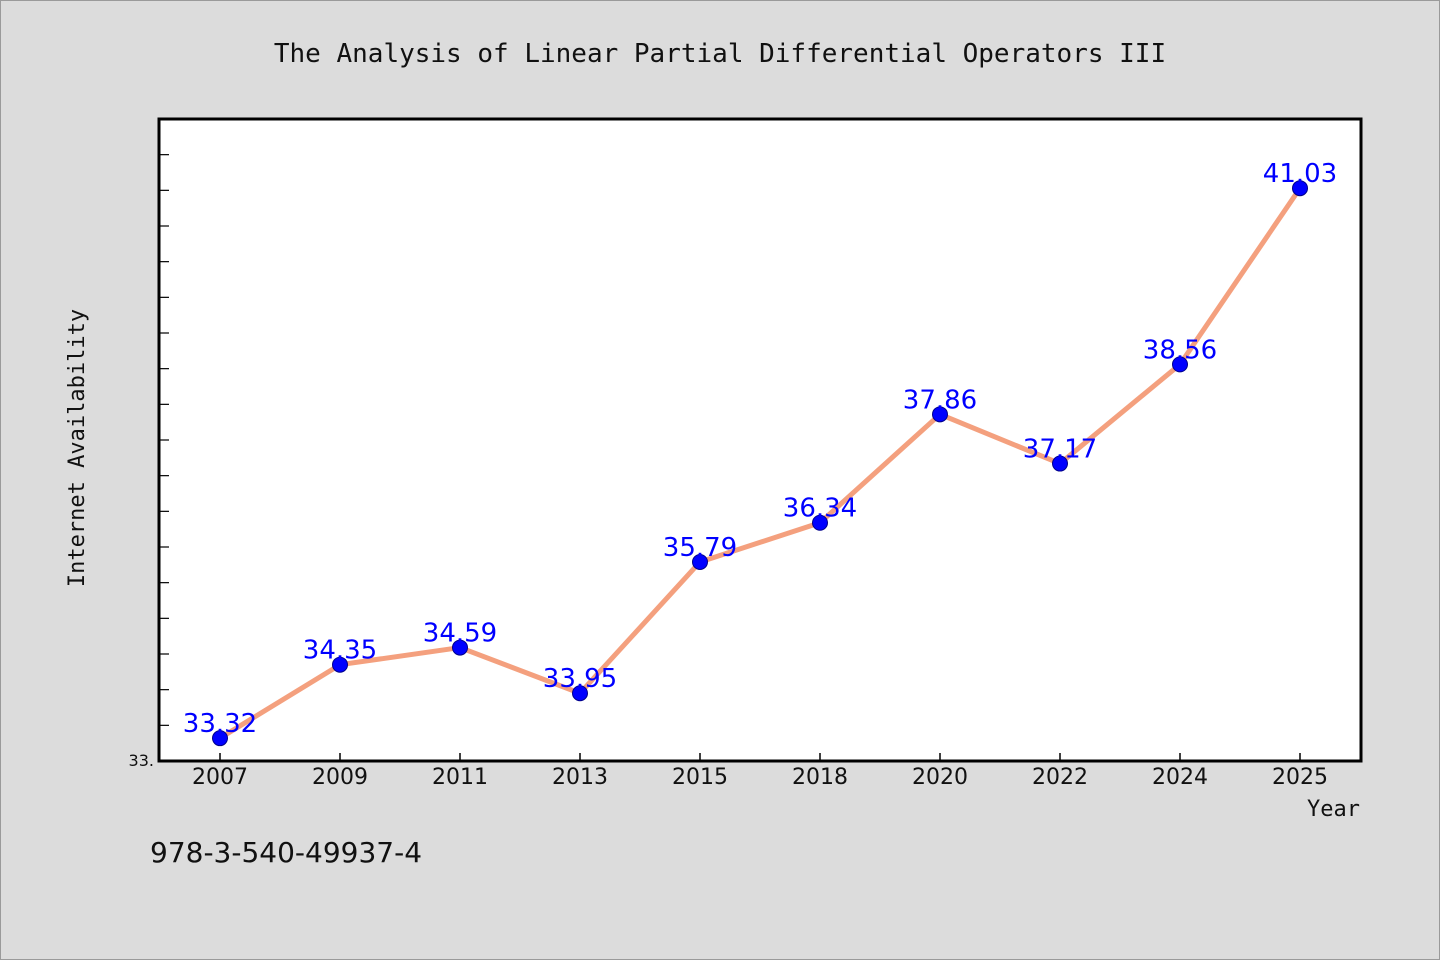  I want to click on x-tick-label: 2025, so click(1300, 777).